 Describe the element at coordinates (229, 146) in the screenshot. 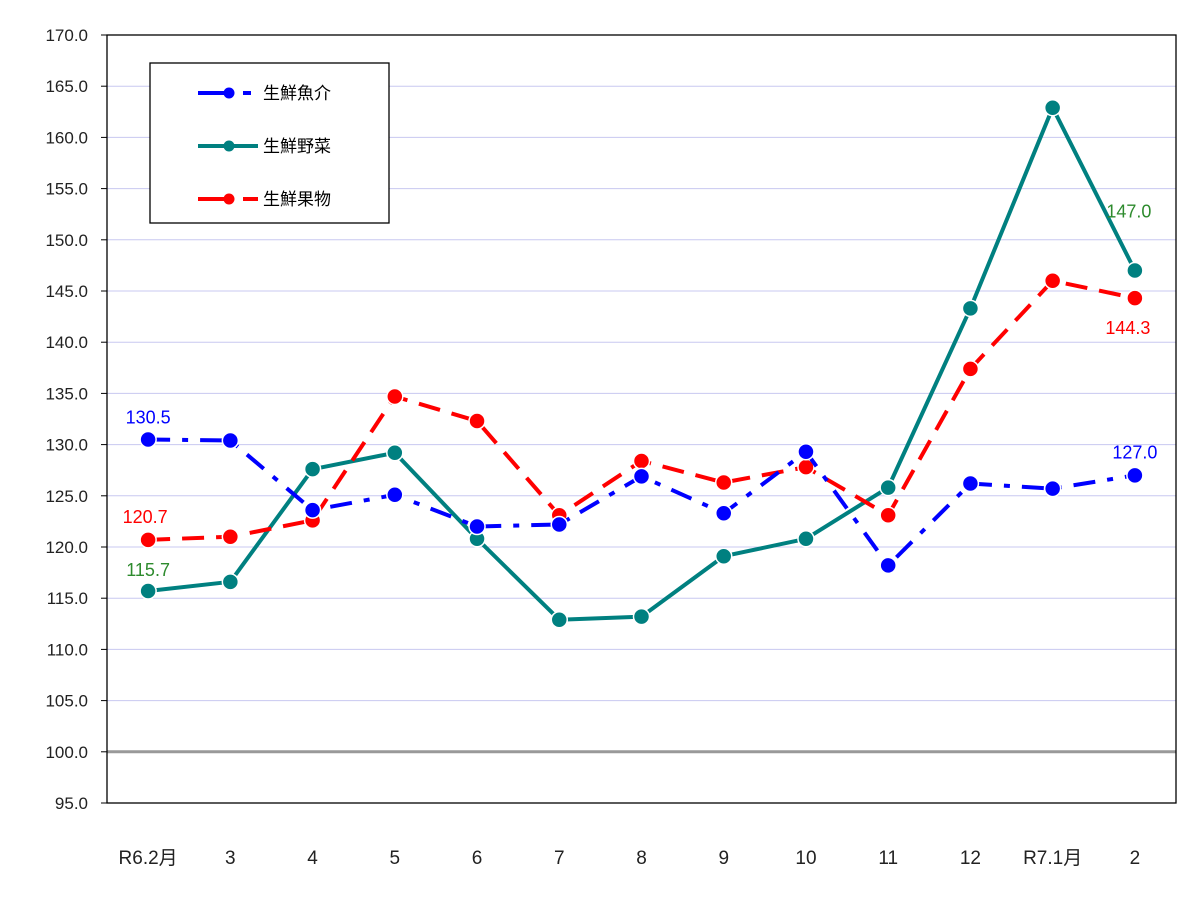

I see `legend-marker-vegetable` at that location.